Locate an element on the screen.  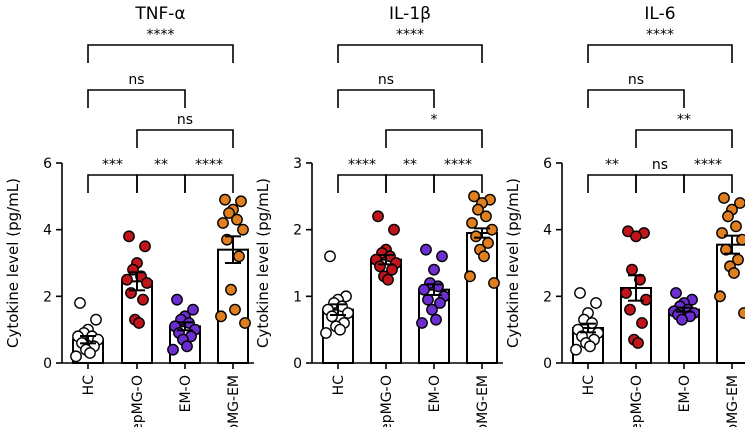
y-tick-label: 2 is located at coordinates (547, 297).